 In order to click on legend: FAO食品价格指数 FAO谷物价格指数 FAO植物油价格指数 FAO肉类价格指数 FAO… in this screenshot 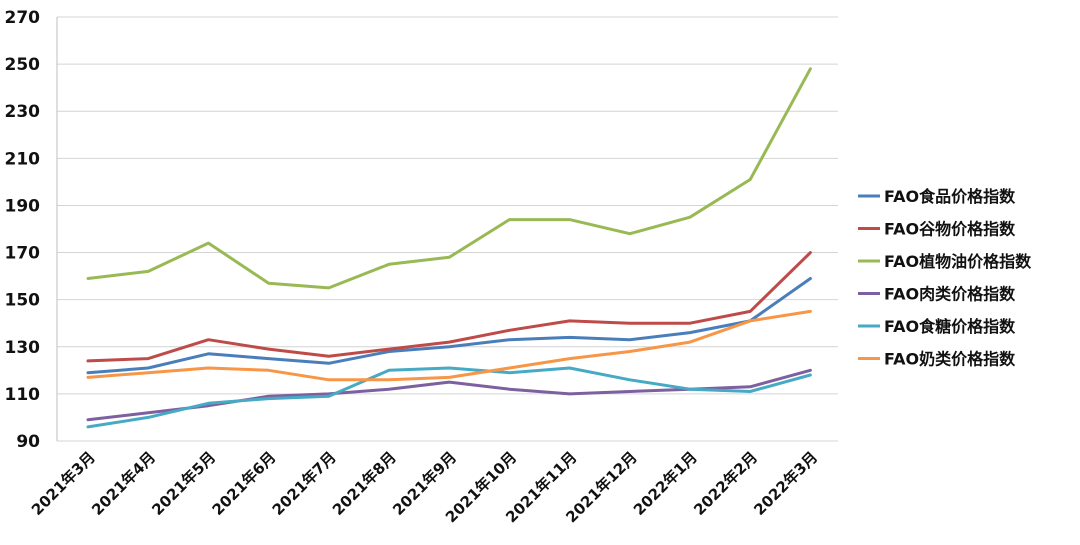, I will do `click(945, 278)`.